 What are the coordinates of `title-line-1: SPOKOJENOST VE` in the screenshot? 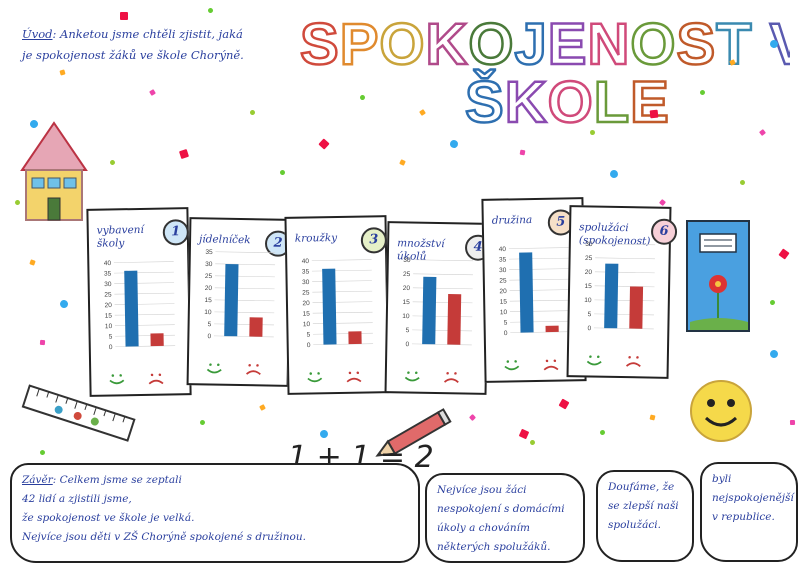 It's located at (545, 44).